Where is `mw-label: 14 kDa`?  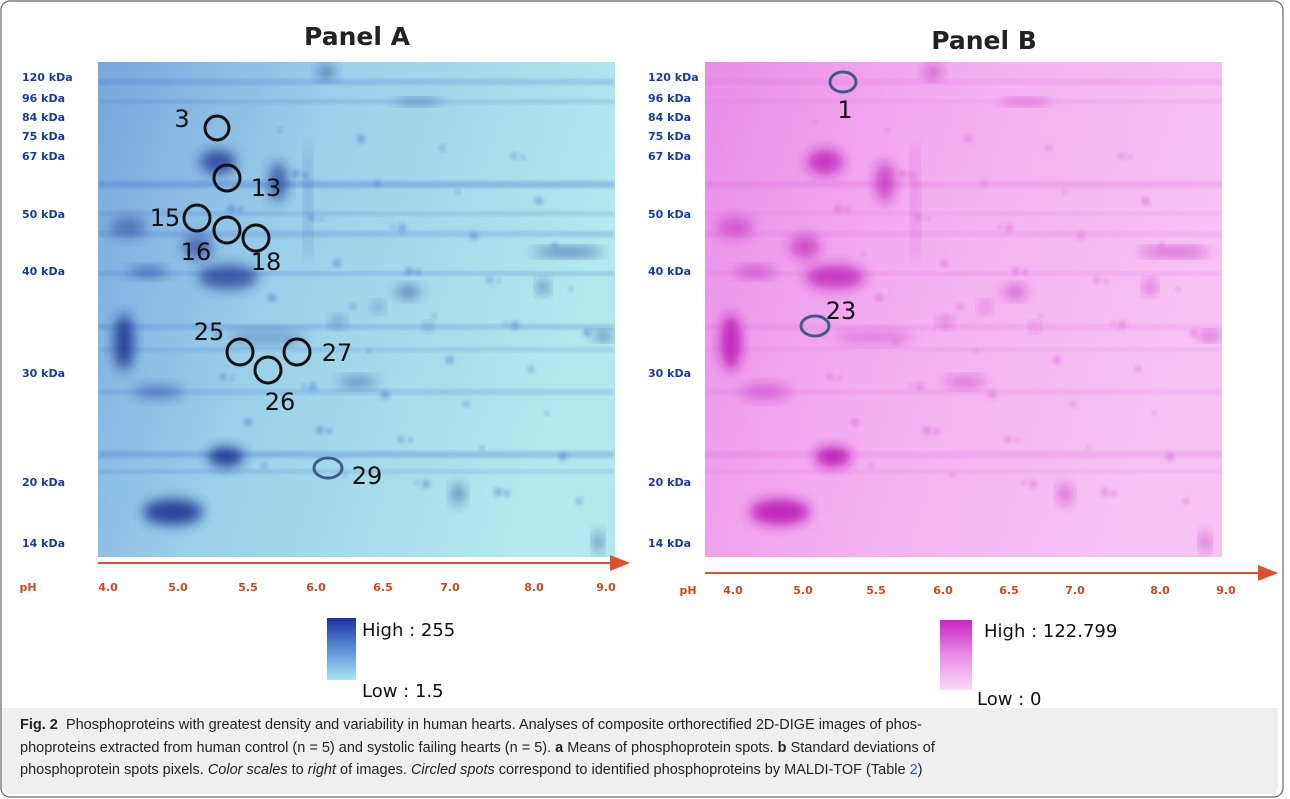 mw-label: 14 kDa is located at coordinates (669, 543).